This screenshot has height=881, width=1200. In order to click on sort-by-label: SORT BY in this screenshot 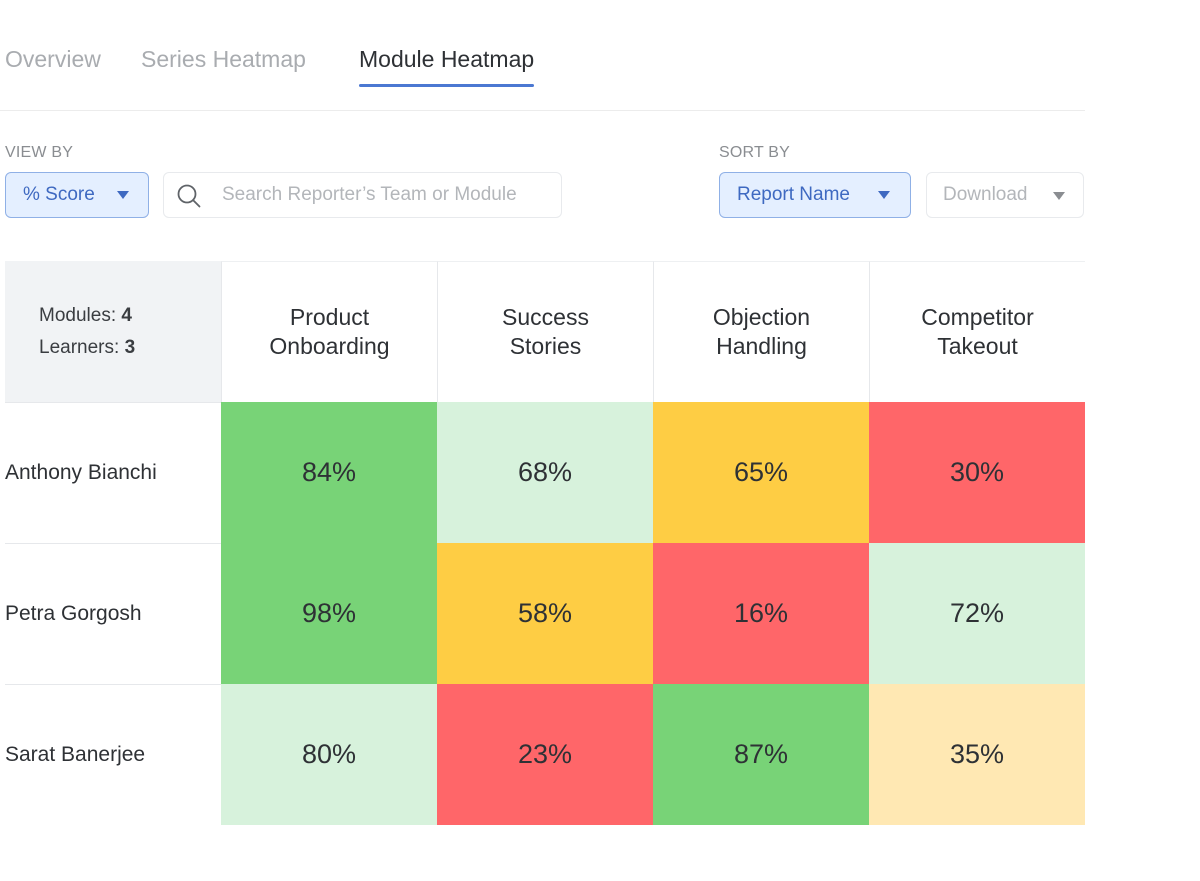, I will do `click(755, 152)`.